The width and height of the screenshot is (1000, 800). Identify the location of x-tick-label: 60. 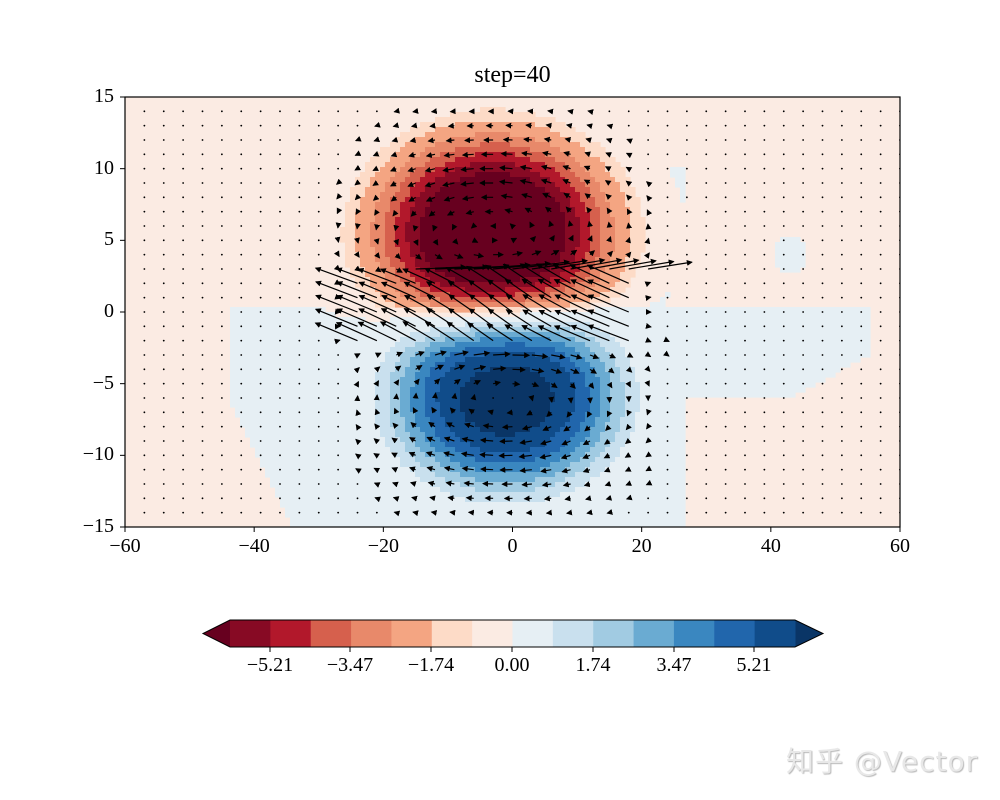
(900, 546).